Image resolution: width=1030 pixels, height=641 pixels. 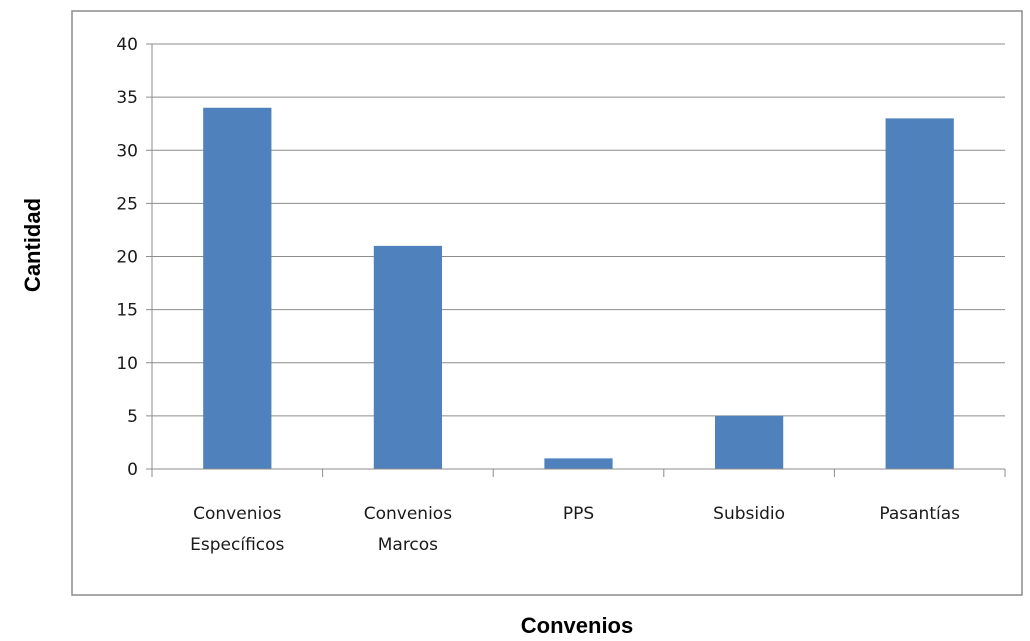 I want to click on y-tick-label: 15, so click(x=127, y=311).